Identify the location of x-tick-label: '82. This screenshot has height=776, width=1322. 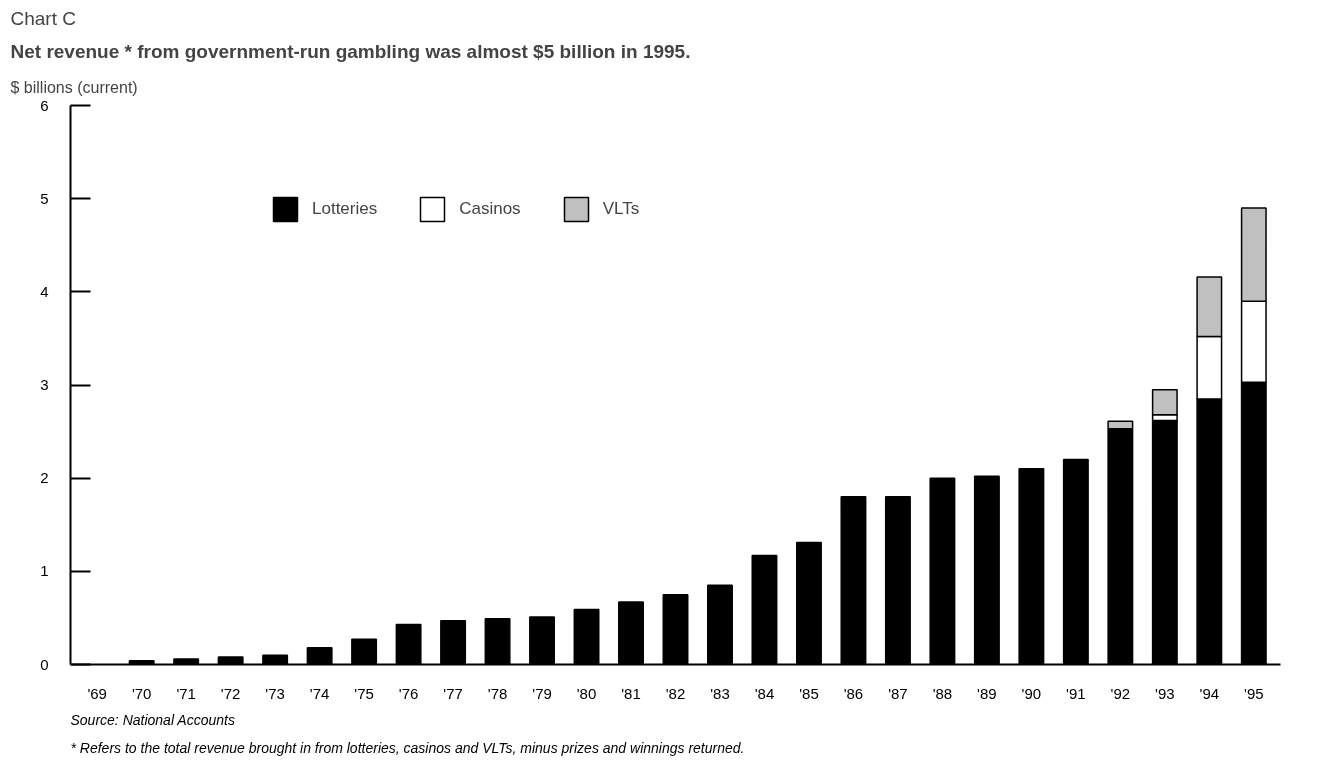
(675, 693).